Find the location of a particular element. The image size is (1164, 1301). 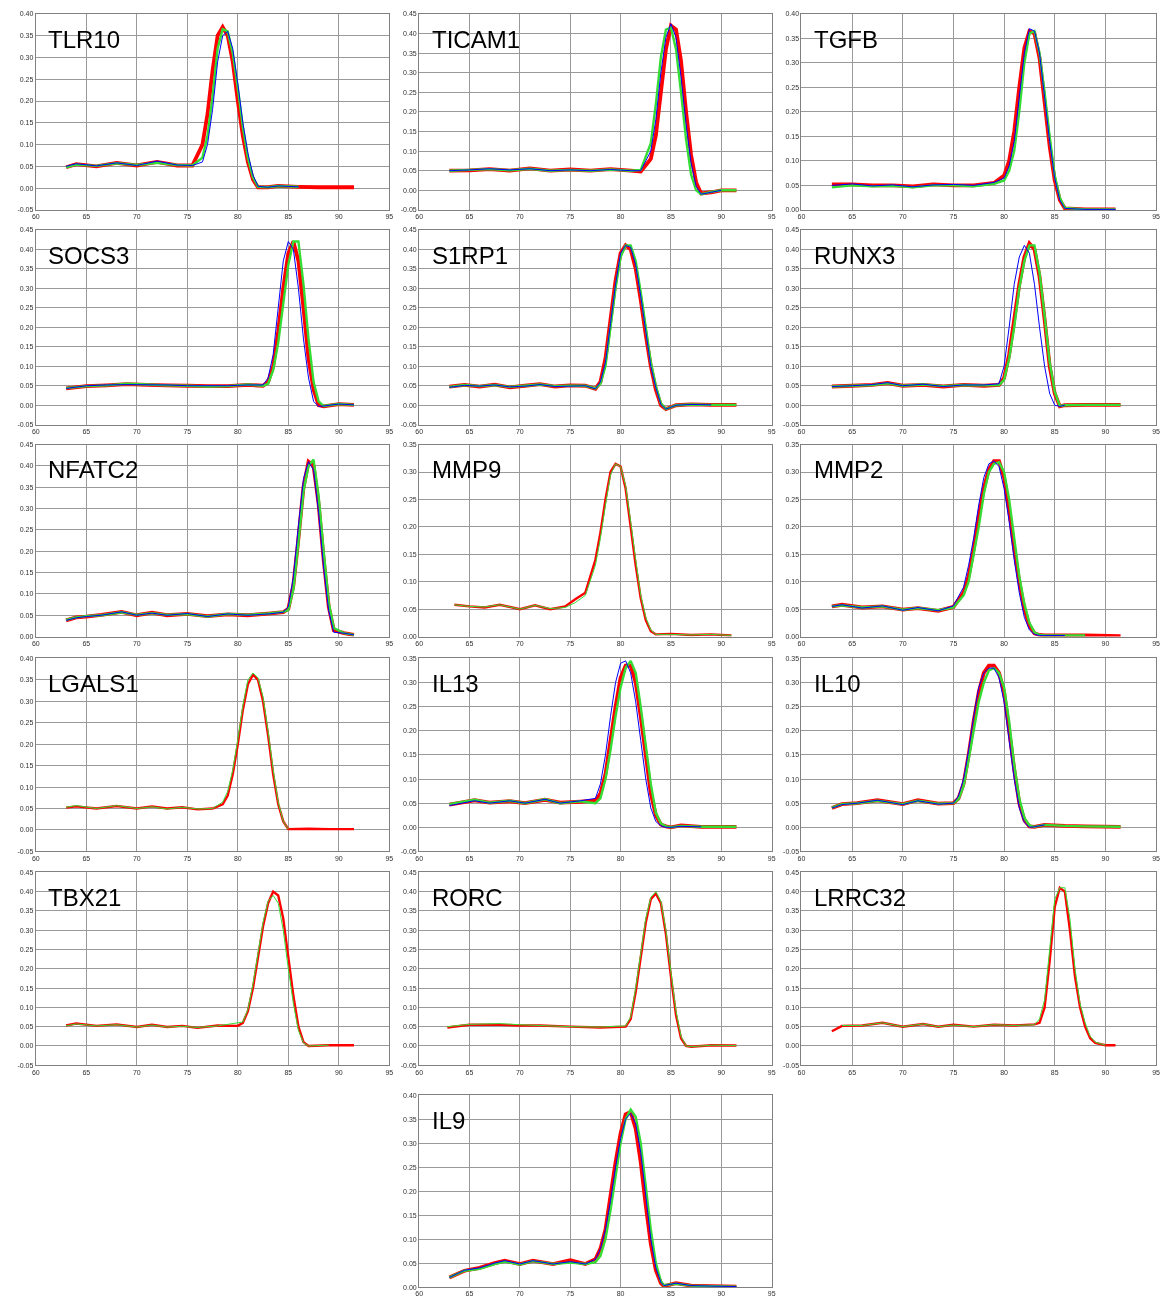

text: IL10 is located at coordinates (837, 683).